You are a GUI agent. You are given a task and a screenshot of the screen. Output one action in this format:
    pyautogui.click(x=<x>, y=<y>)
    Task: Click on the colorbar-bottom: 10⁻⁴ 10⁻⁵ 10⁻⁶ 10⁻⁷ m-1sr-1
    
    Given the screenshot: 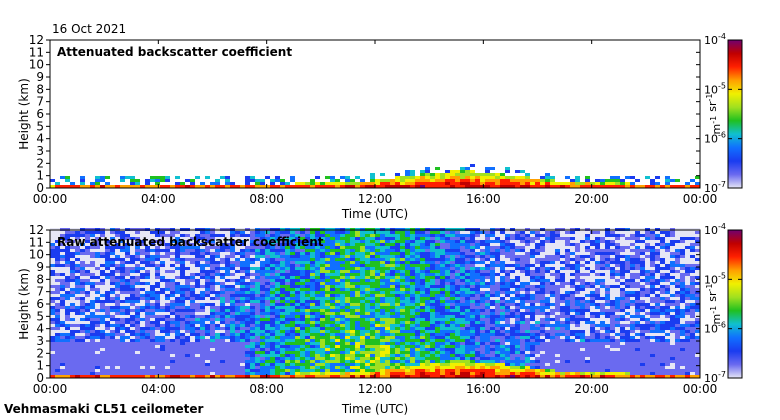 What is the action you would take?
    pyautogui.click(x=723, y=303)
    